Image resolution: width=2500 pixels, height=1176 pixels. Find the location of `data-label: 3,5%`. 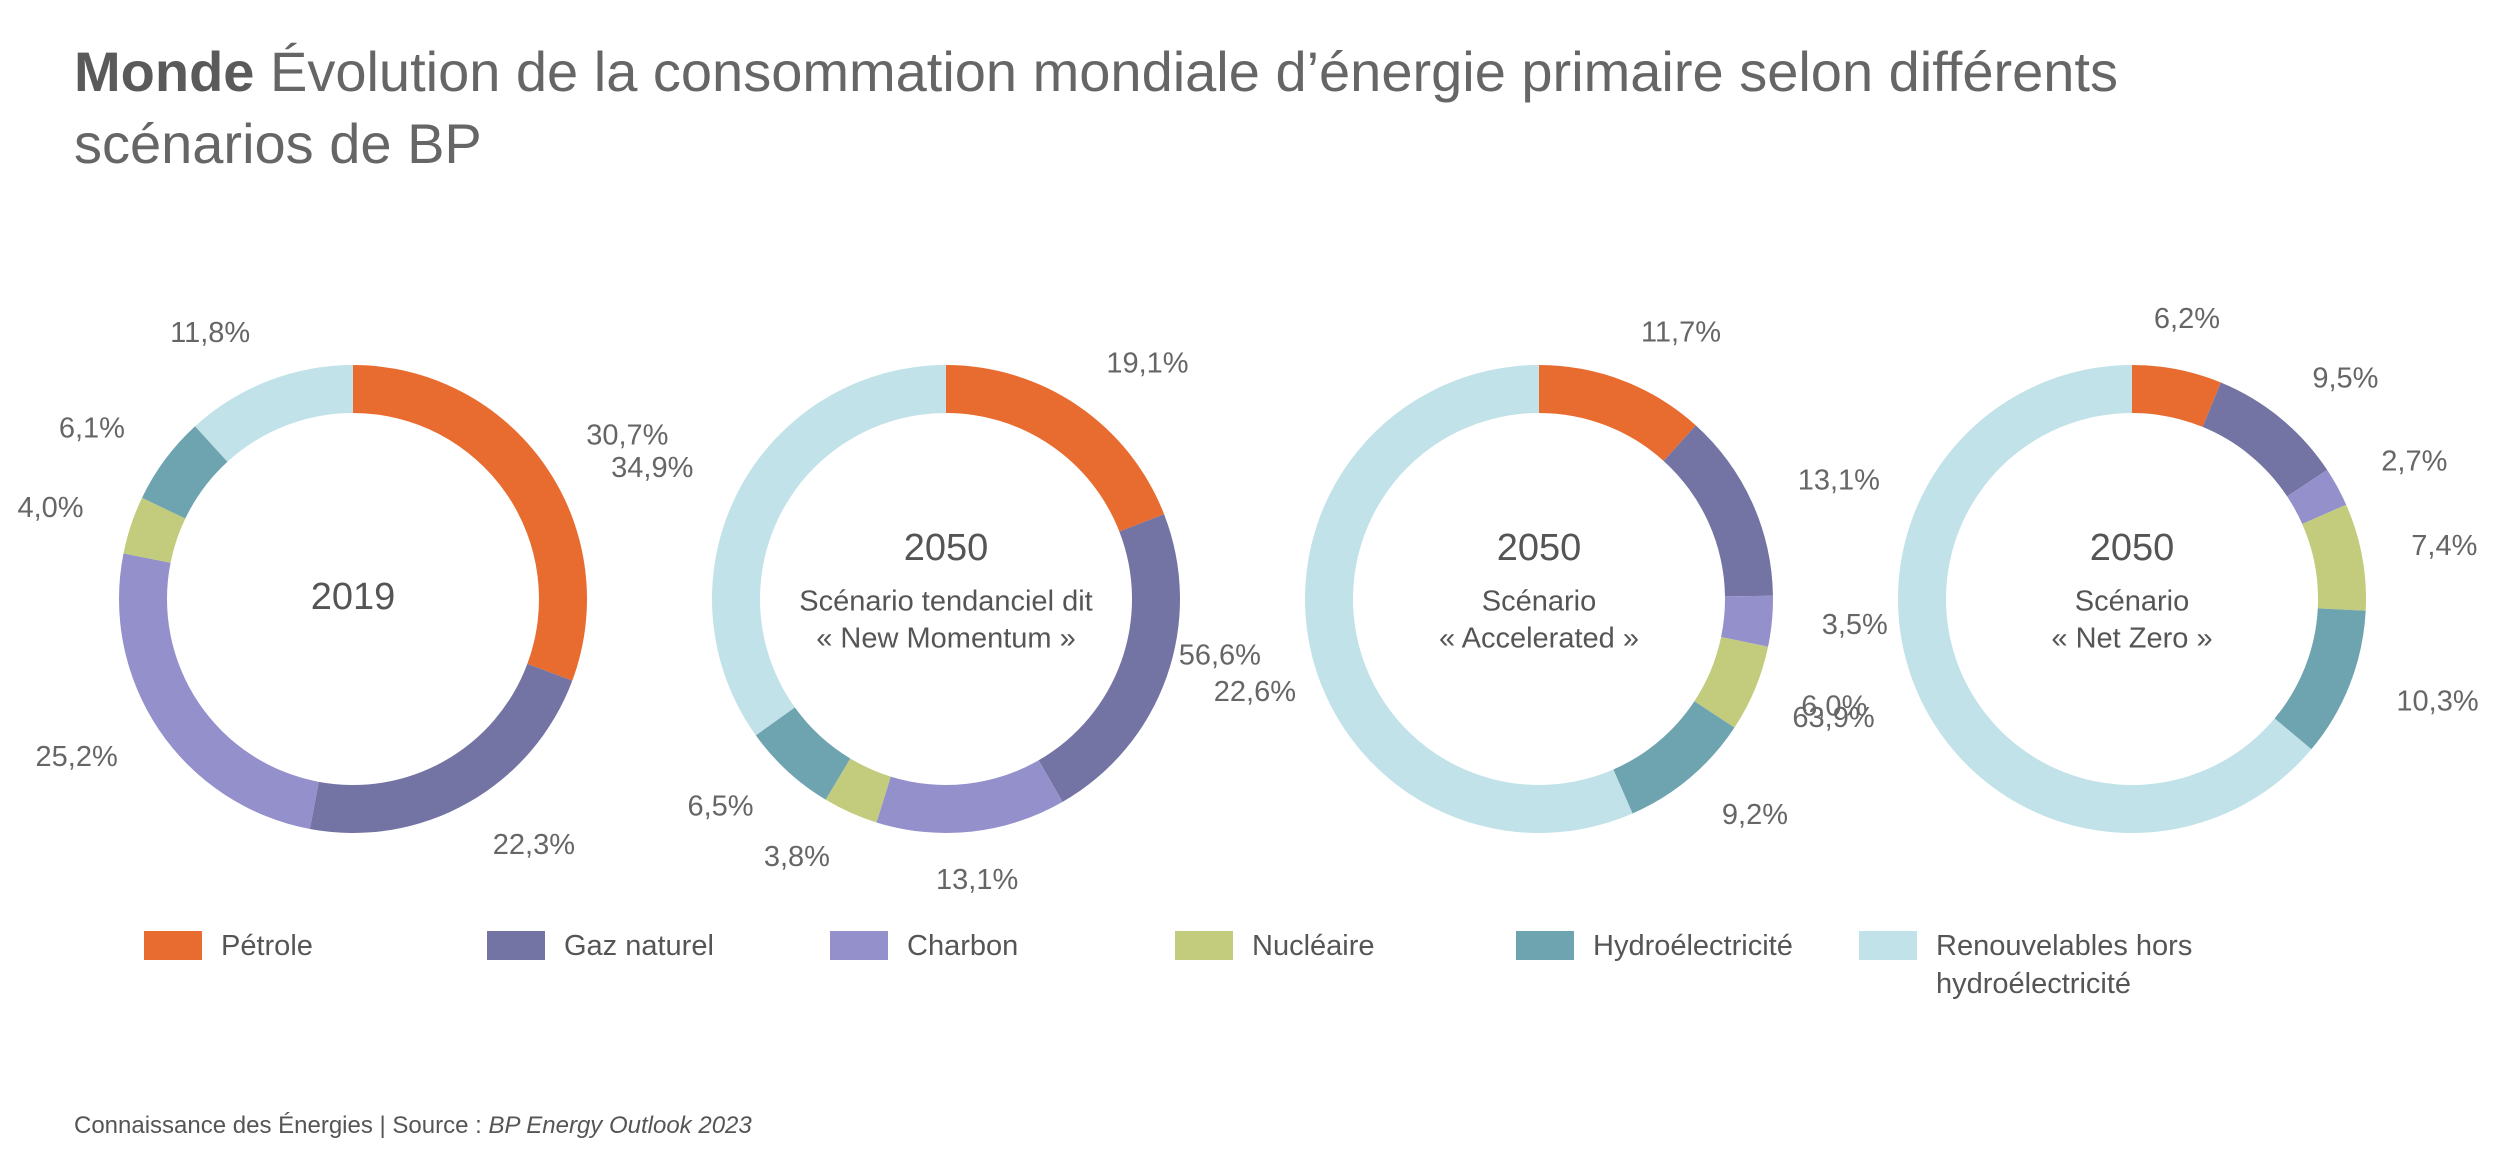

data-label: 3,5% is located at coordinates (1855, 625).